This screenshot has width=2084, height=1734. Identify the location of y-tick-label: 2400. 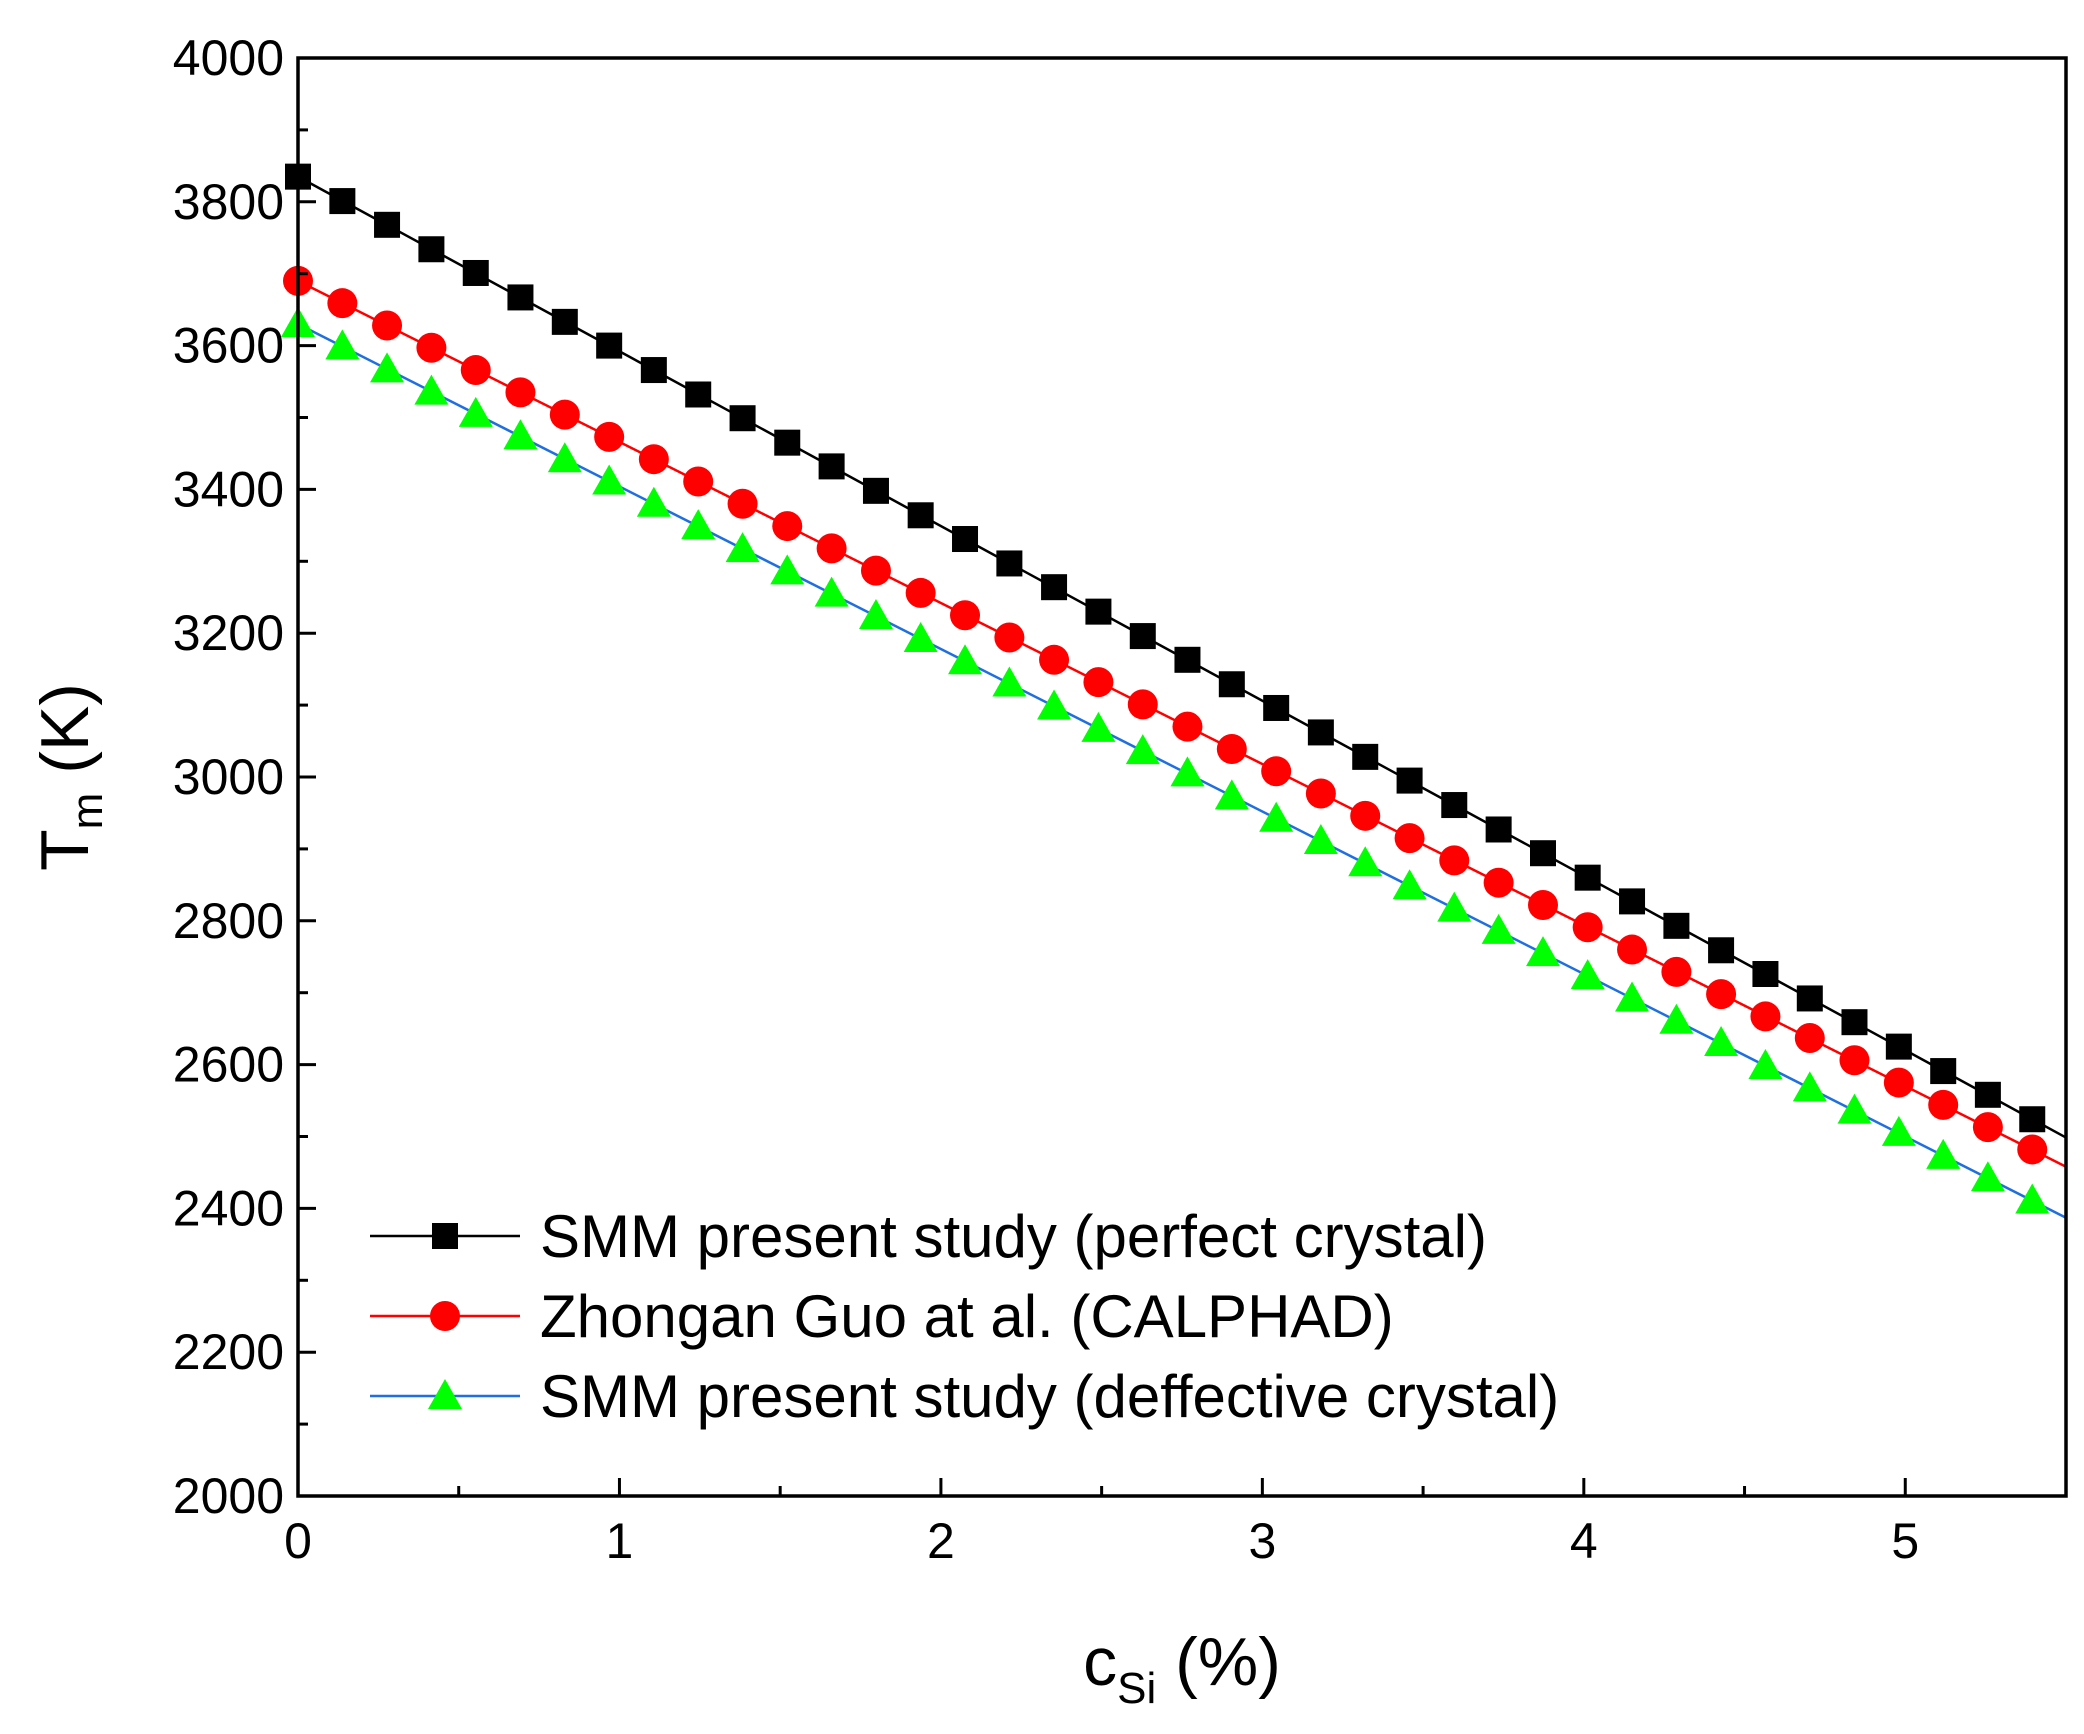
(228, 1208).